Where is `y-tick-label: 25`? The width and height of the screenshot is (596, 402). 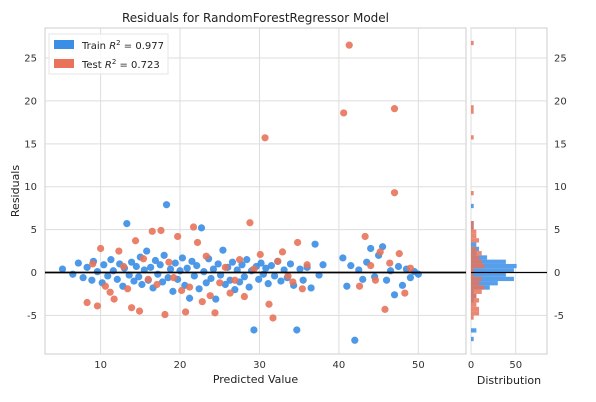
y-tick-label: 25 is located at coordinates (30, 59).